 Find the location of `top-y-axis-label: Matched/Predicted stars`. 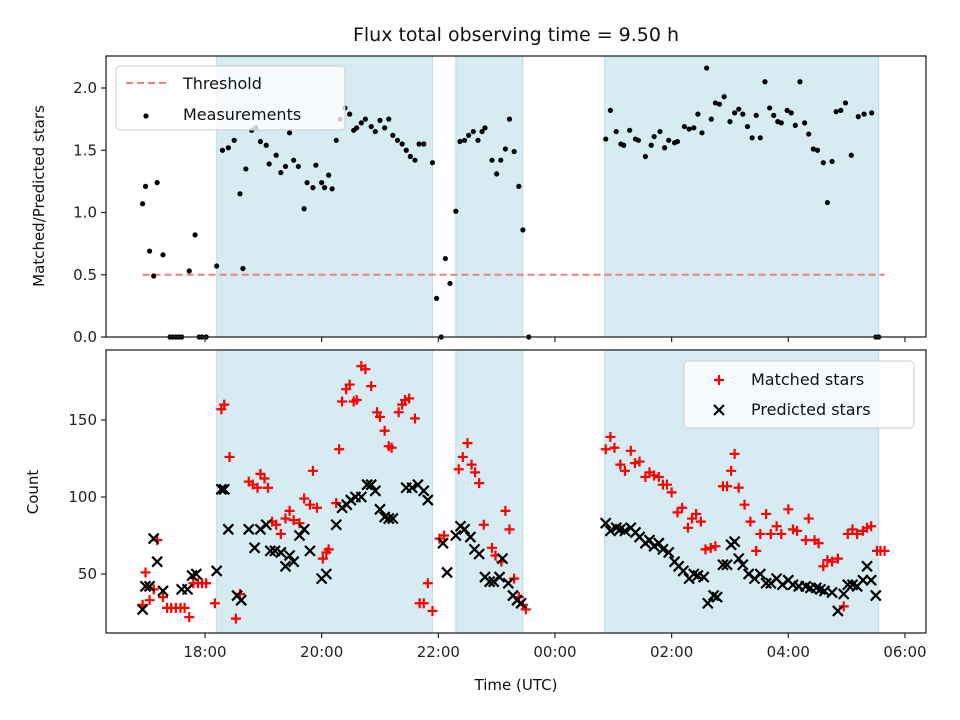

top-y-axis-label: Matched/Predicted stars is located at coordinates (39, 196).